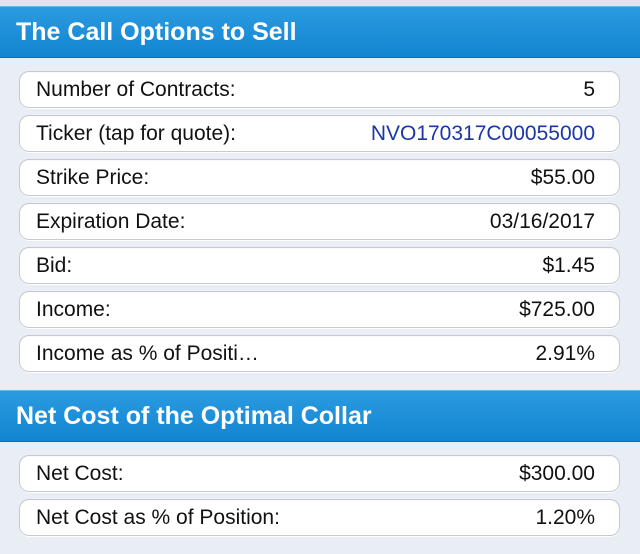 This screenshot has width=640, height=554. Describe the element at coordinates (73, 309) in the screenshot. I see `income-label: Income:` at that location.